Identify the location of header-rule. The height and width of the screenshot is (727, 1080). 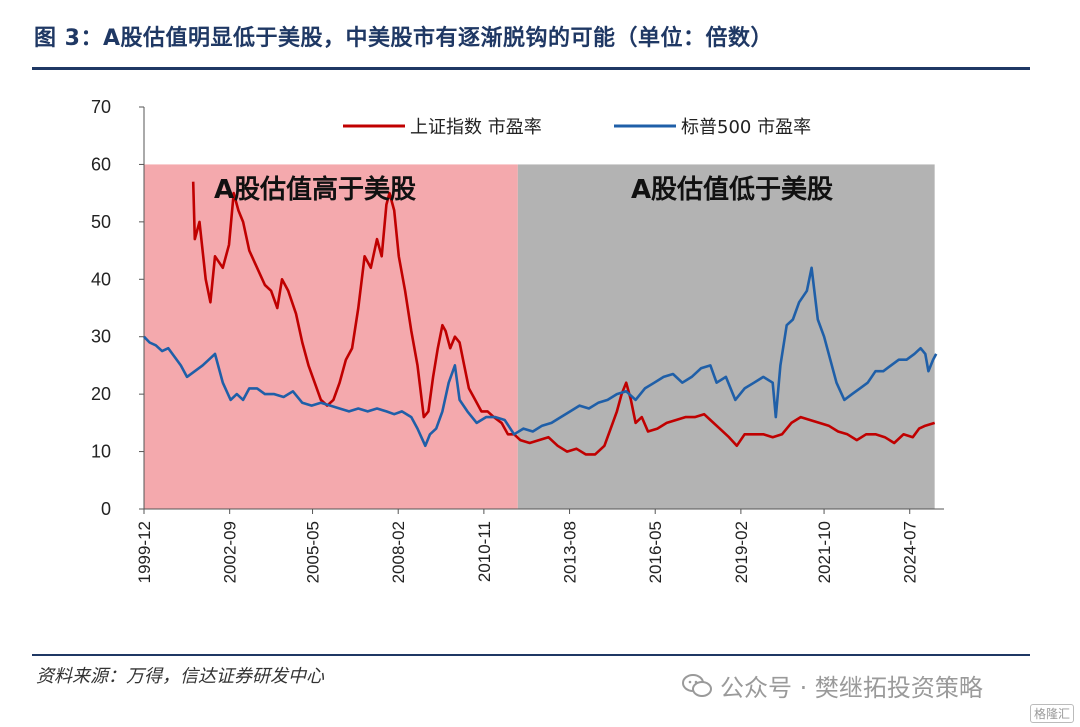
(531, 68).